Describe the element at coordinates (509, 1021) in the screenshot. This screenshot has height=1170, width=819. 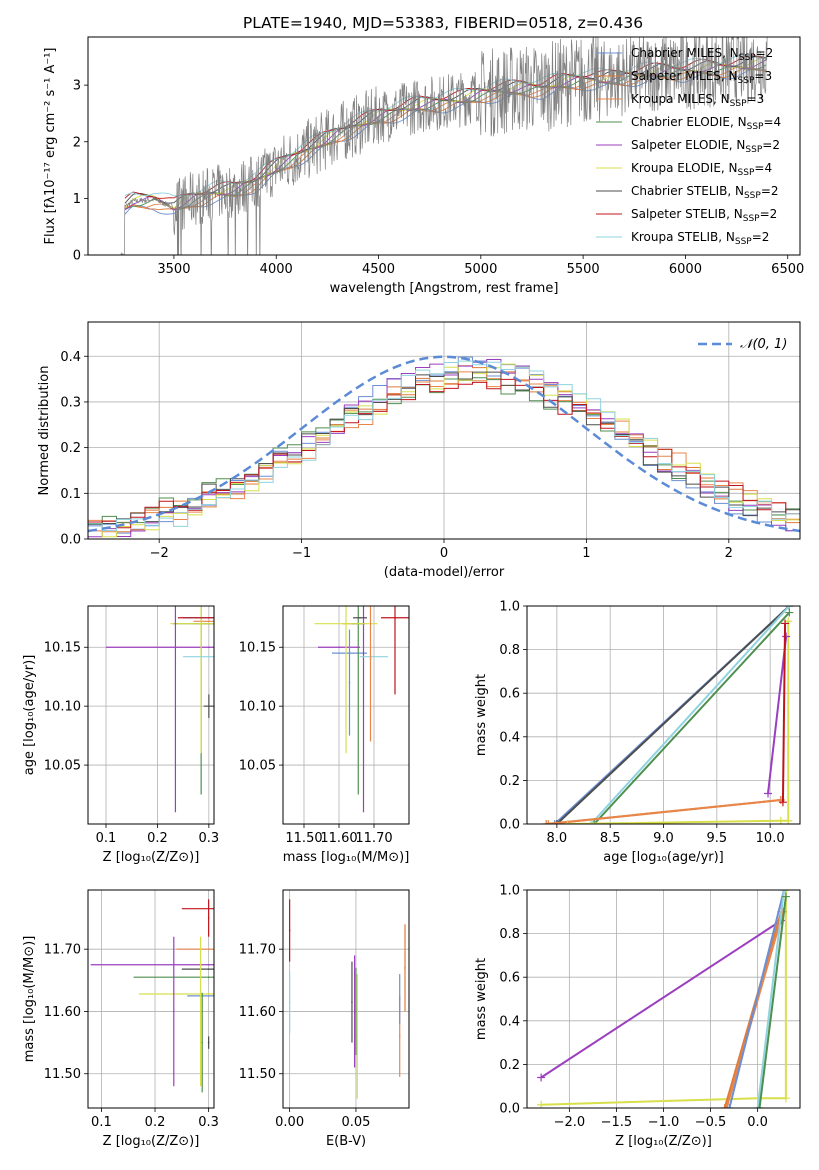
I see `tick-label-y: 0.4` at that location.